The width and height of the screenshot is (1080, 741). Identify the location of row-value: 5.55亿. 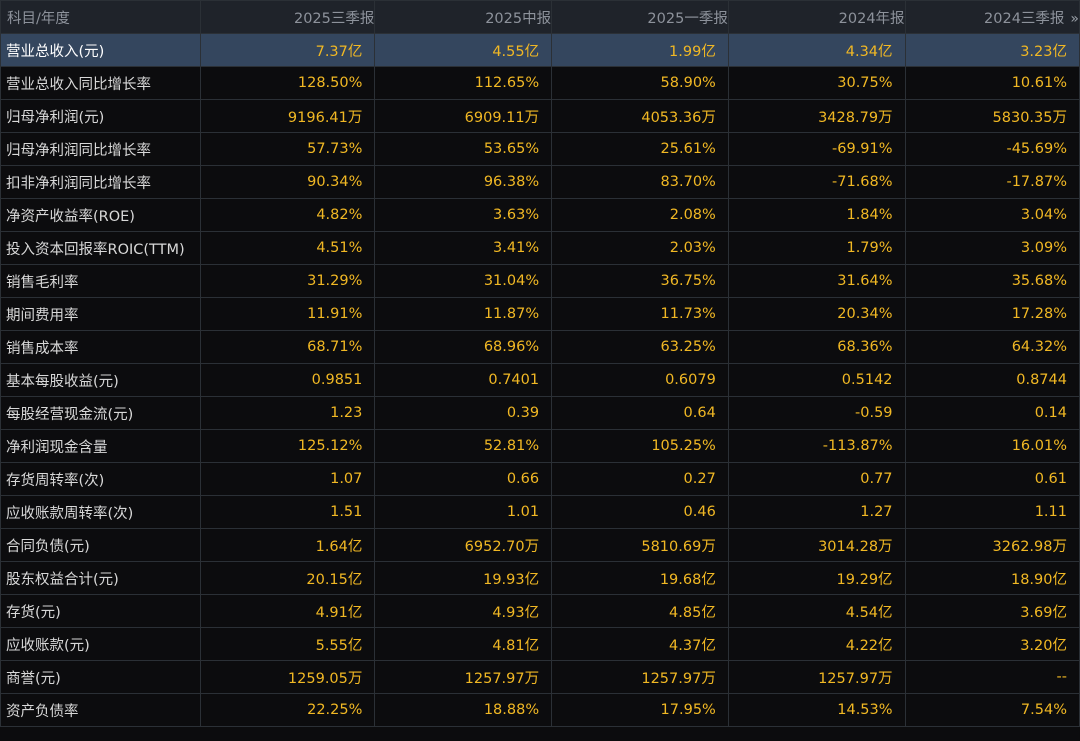
(287, 644).